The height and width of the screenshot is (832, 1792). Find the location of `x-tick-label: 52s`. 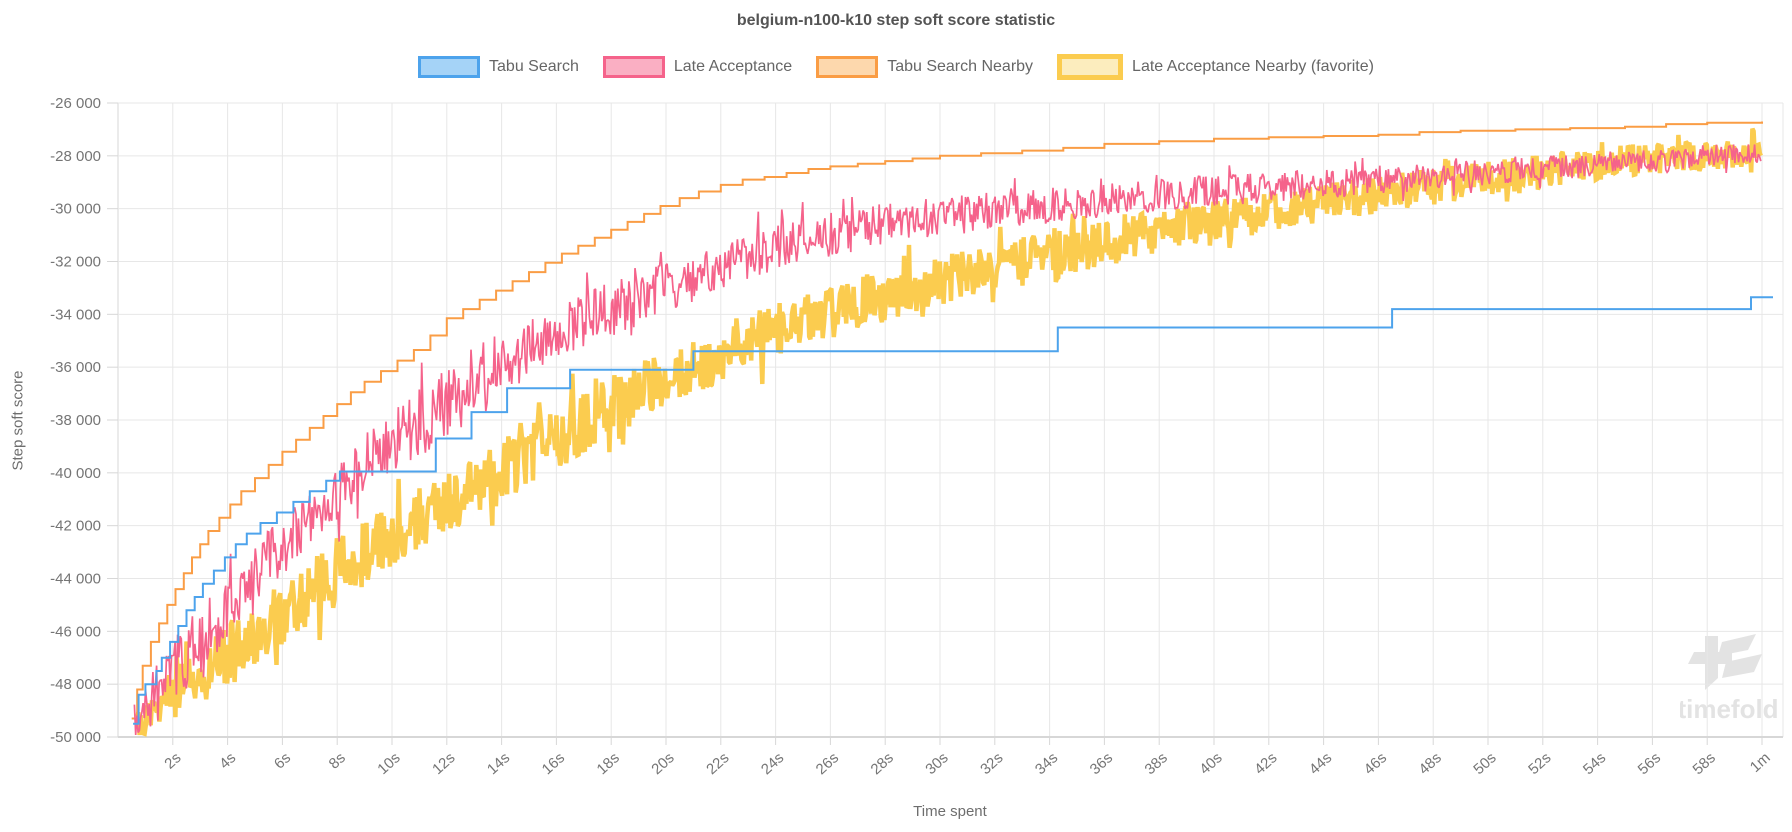

x-tick-label: 52s is located at coordinates (1539, 763).